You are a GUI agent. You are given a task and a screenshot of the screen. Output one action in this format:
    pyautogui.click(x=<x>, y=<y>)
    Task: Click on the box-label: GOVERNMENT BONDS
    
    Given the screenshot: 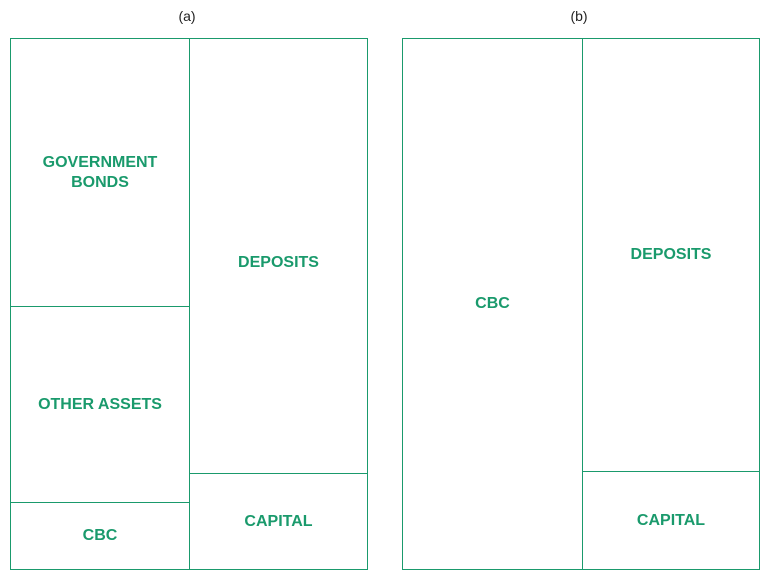 What is the action you would take?
    pyautogui.click(x=100, y=172)
    